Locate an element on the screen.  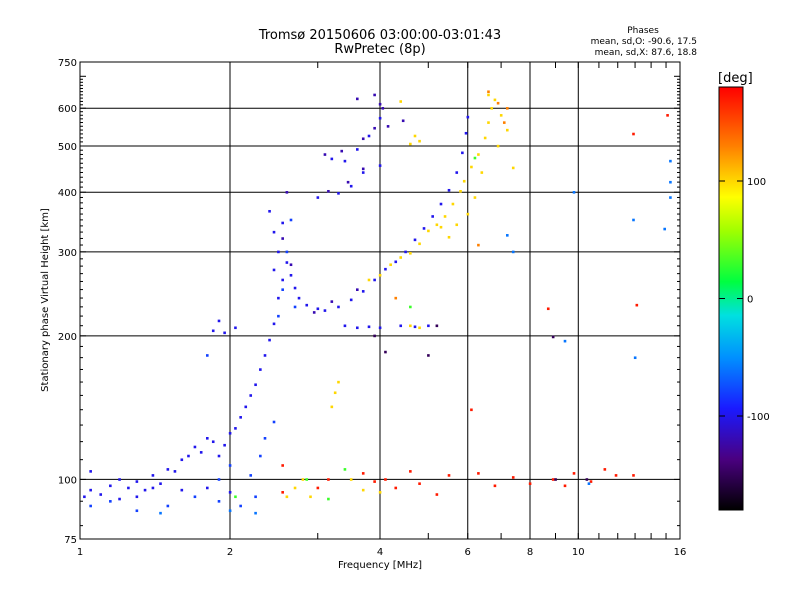
y-tick-label: 500 is located at coordinates (67, 147).